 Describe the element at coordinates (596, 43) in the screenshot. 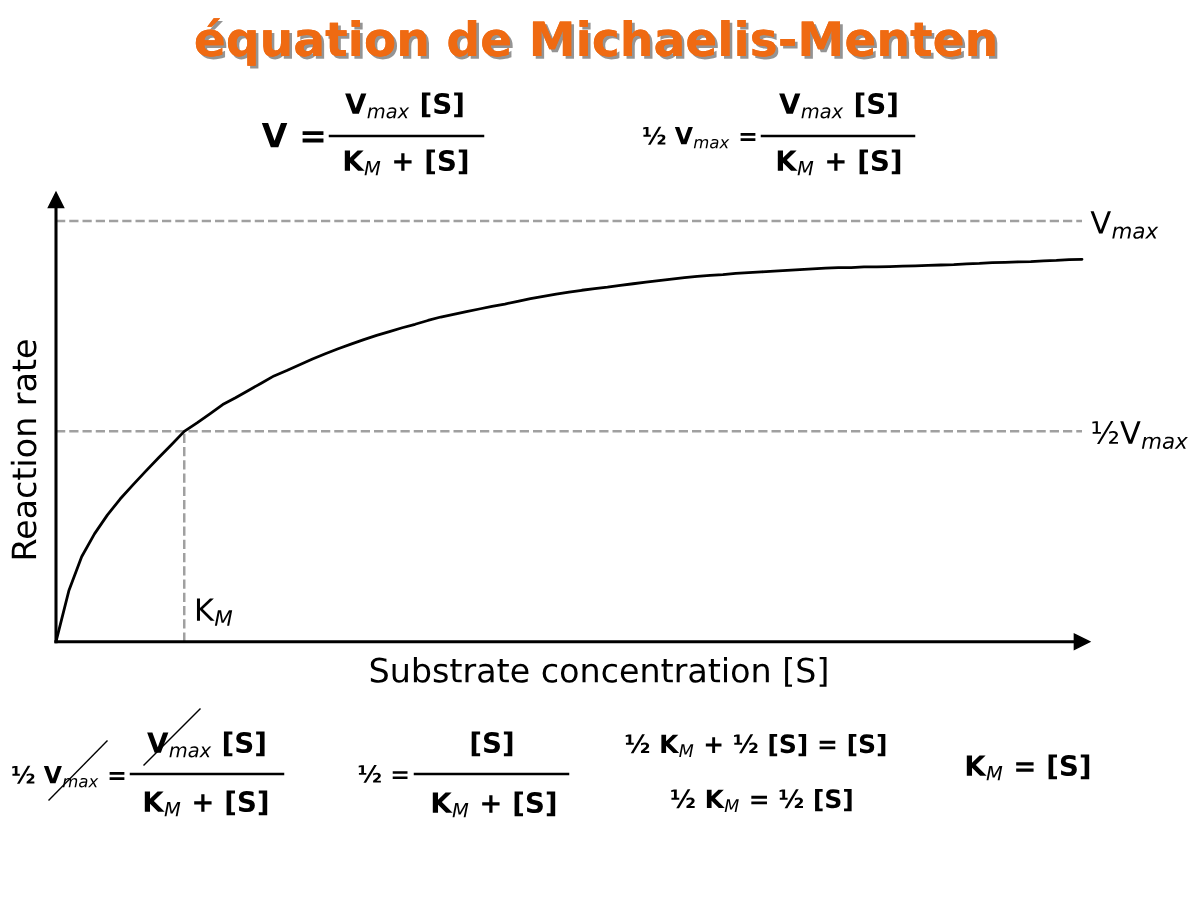

I see `chart-title: équation de Michaelis-Menten` at that location.